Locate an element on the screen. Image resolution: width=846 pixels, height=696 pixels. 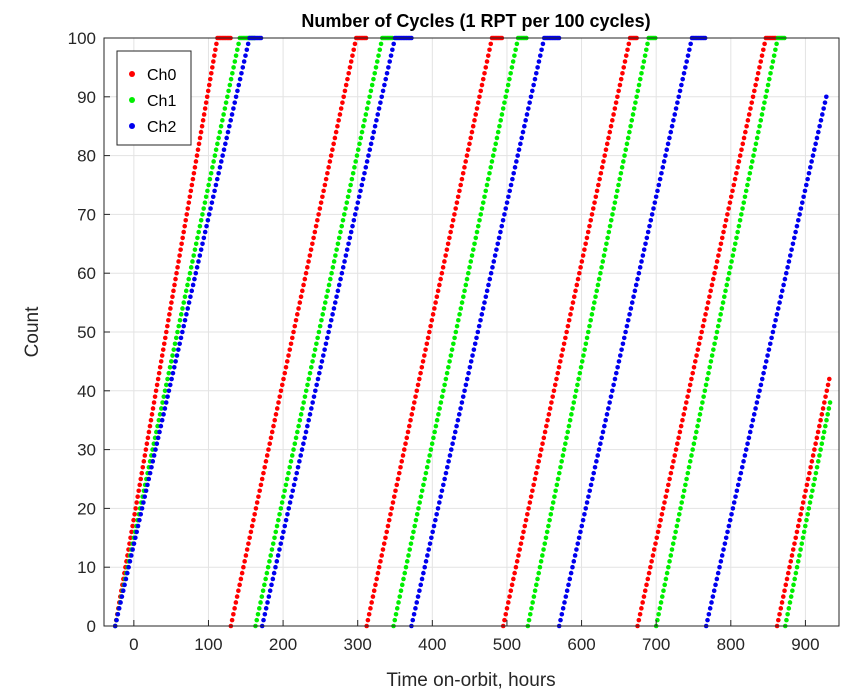
x-tick-label: 500 is located at coordinates (507, 644).